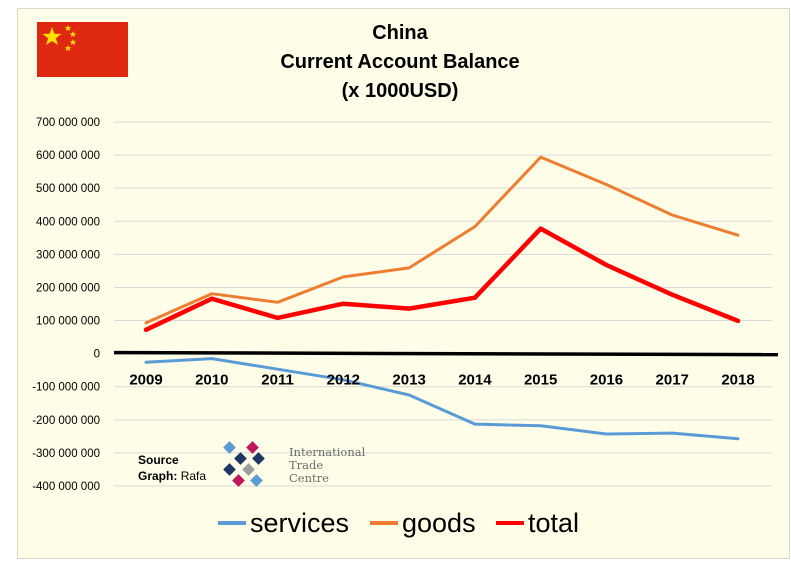 Image resolution: width=791 pixels, height=561 pixels. I want to click on y-tick-label: 200 000 000, so click(68, 288).